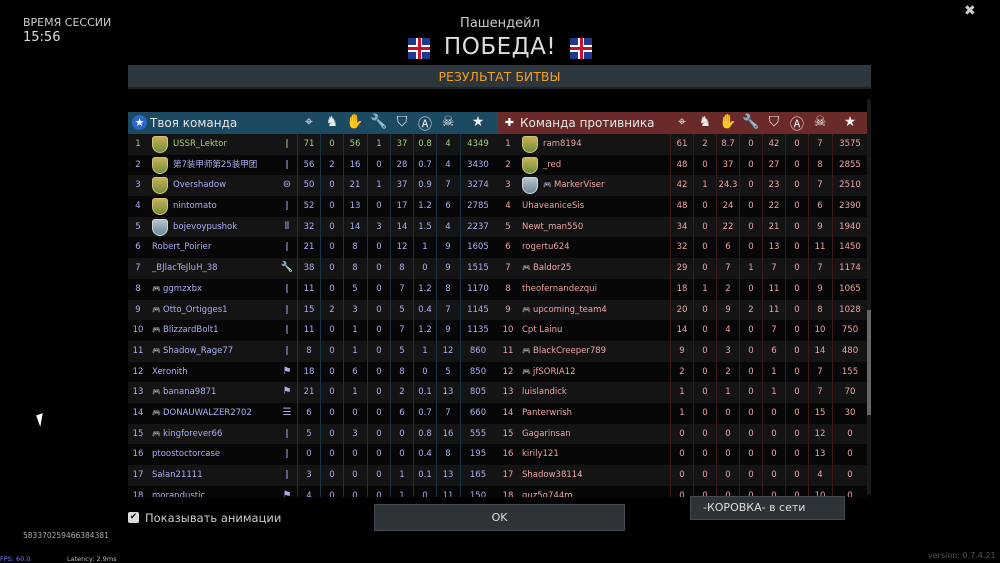  Describe the element at coordinates (379, 226) in the screenshot. I see `stat-wrench: 3` at that location.